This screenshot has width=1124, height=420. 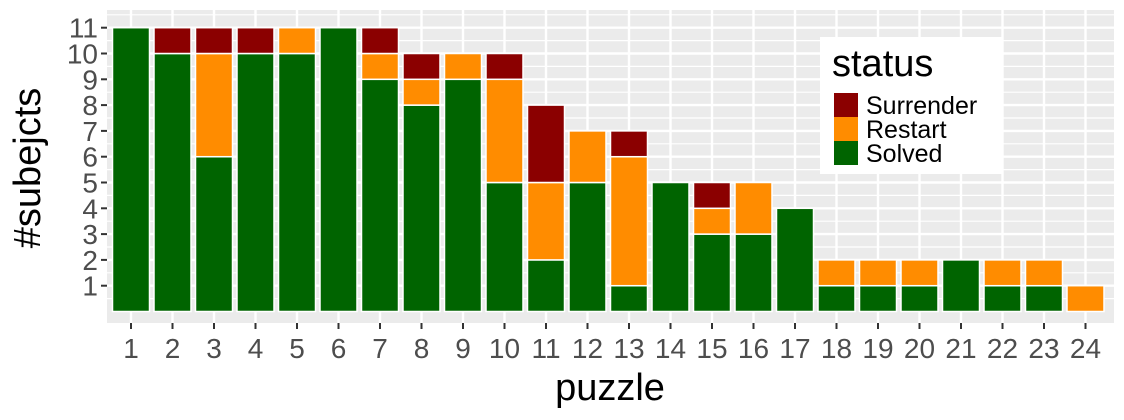 I want to click on x-tick-label: 6, so click(x=339, y=348).